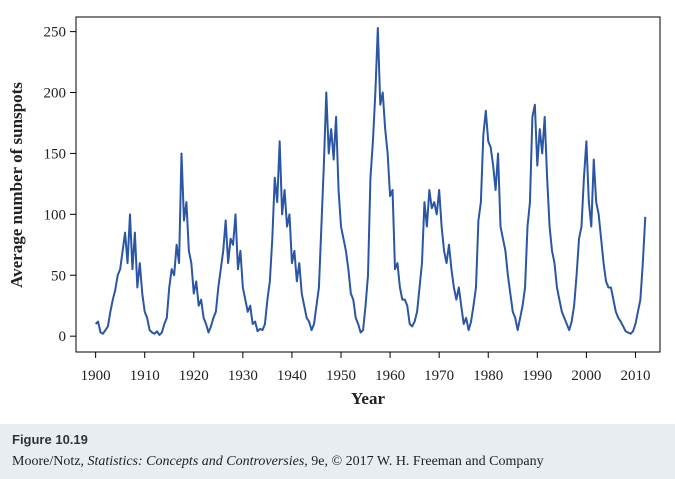  I want to click on x-axis-title: Year, so click(368, 398).